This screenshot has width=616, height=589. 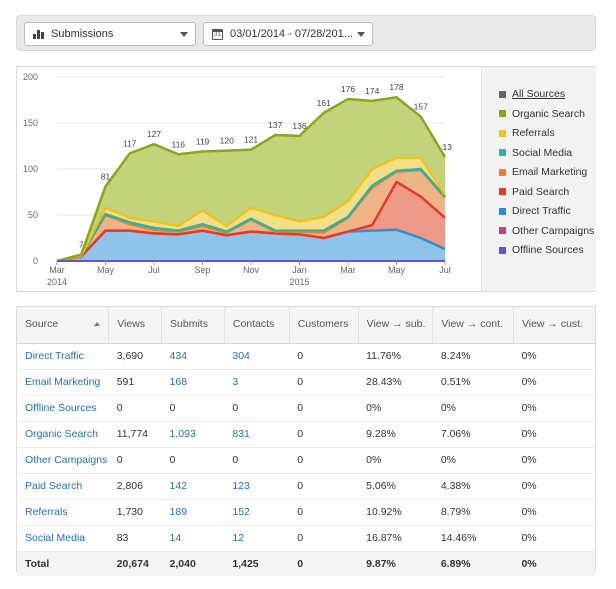 I want to click on area-email-marketing, so click(x=251, y=215).